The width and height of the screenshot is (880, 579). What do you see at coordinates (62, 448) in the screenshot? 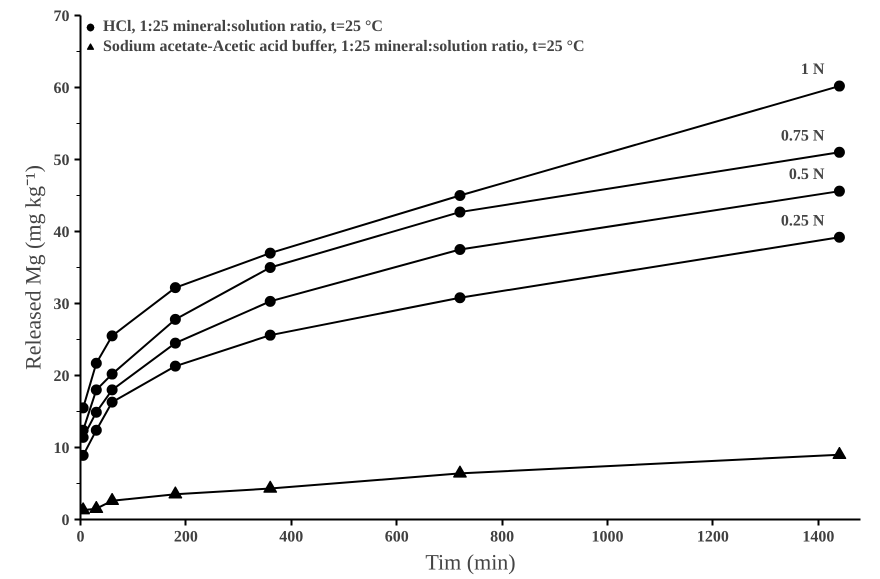
I see `y-tick-label: 10` at bounding box center [62, 448].